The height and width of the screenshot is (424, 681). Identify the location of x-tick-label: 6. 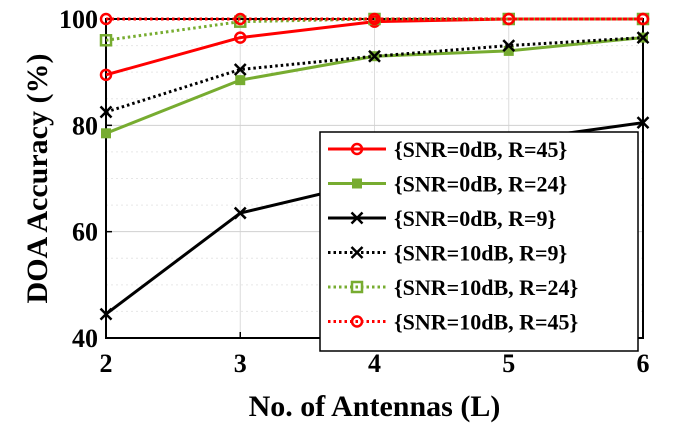
(643, 363).